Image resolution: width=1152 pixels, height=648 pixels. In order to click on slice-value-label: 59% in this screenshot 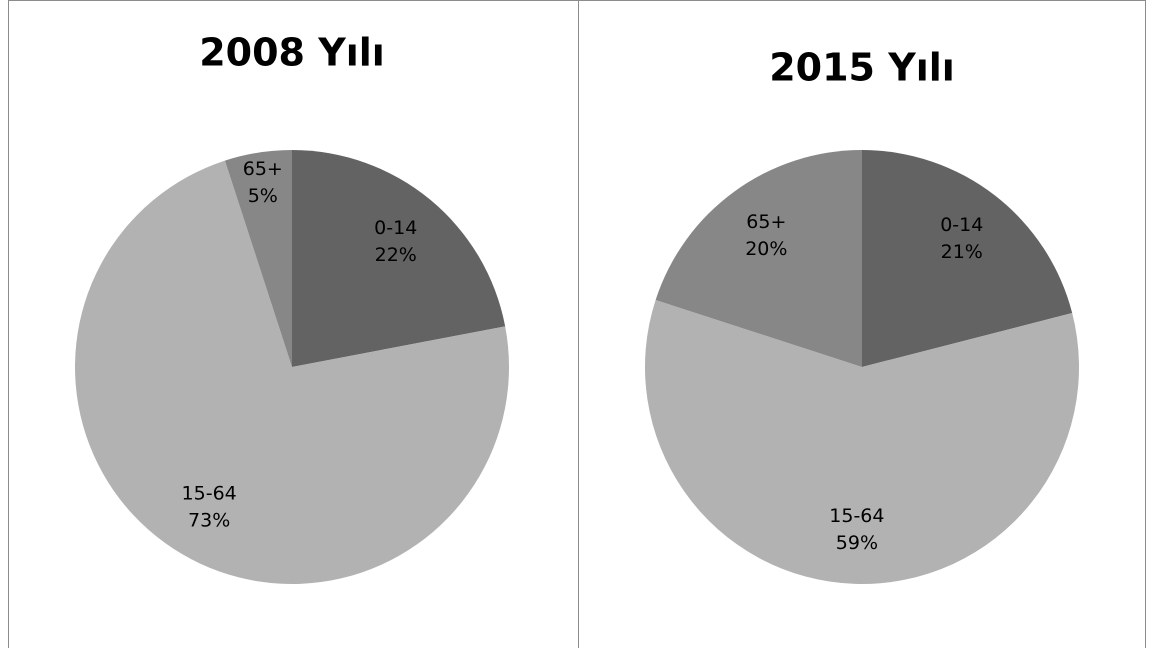, I will do `click(857, 543)`.